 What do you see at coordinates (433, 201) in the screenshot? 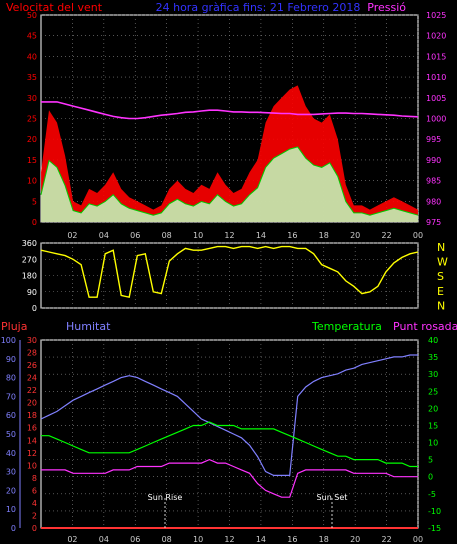
I see `pressure-tick-label: 980` at bounding box center [433, 201].